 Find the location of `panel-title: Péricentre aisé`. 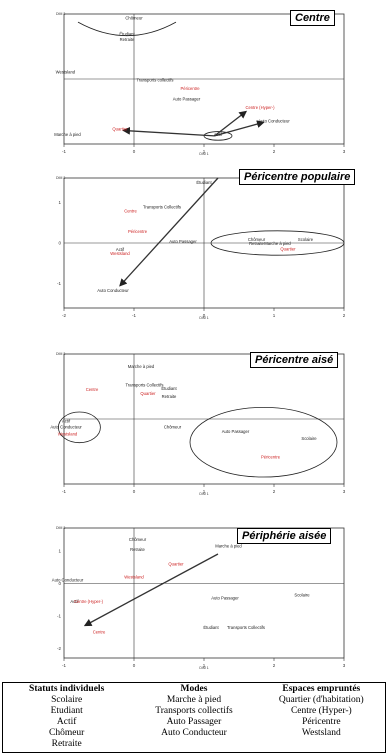

panel-title: Péricentre aisé is located at coordinates (294, 360).